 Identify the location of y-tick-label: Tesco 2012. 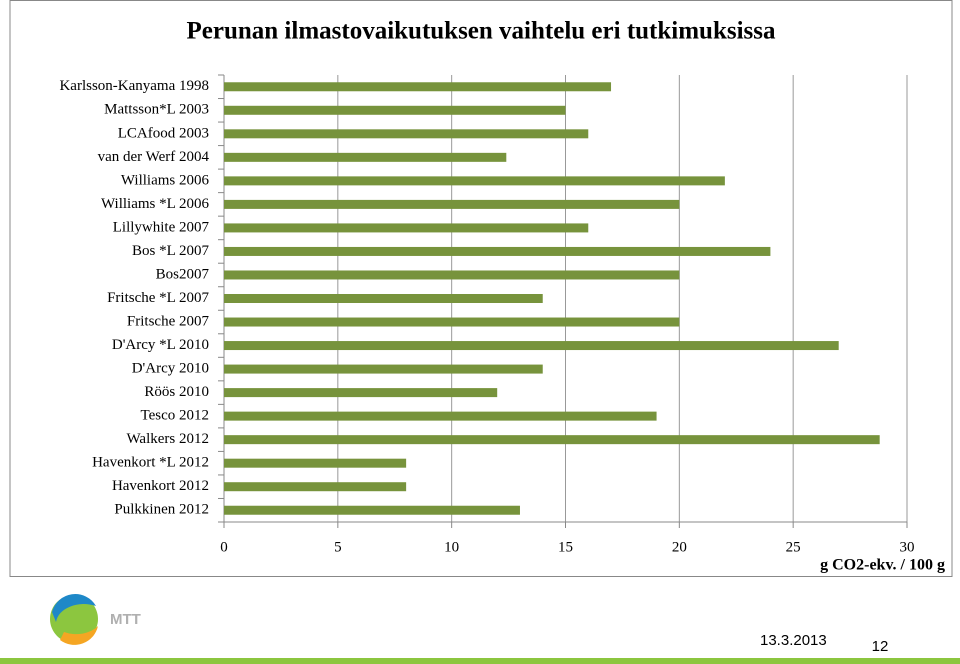
(174, 416).